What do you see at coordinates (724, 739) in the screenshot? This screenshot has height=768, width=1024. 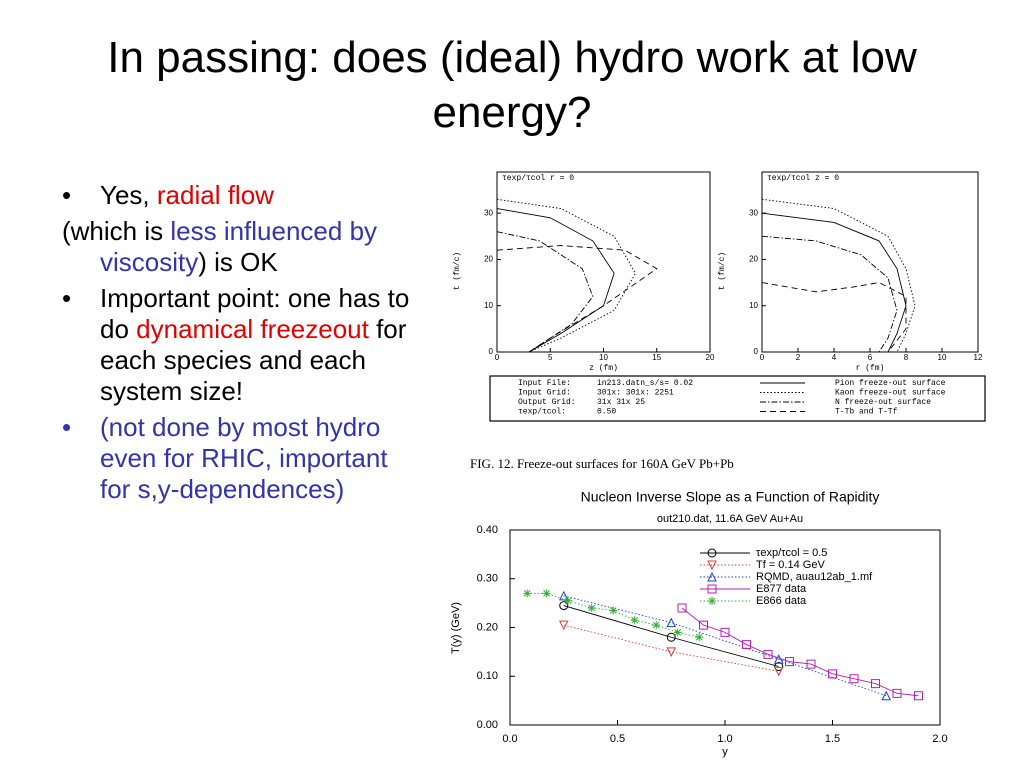 I see `x-tick-label: 1.0` at bounding box center [724, 739].